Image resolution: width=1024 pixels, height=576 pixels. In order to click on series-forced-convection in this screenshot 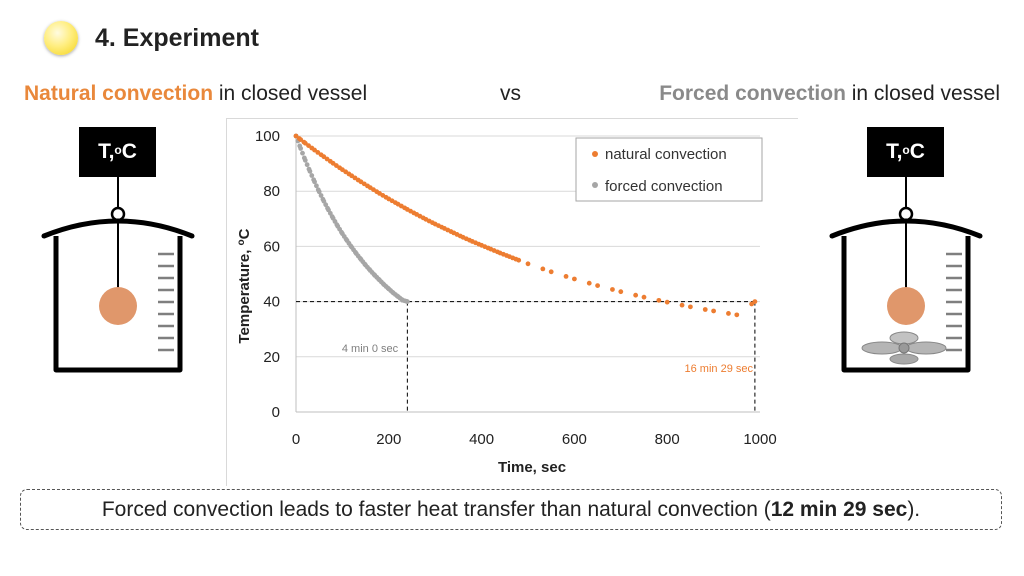, I will do `click(351, 218)`.